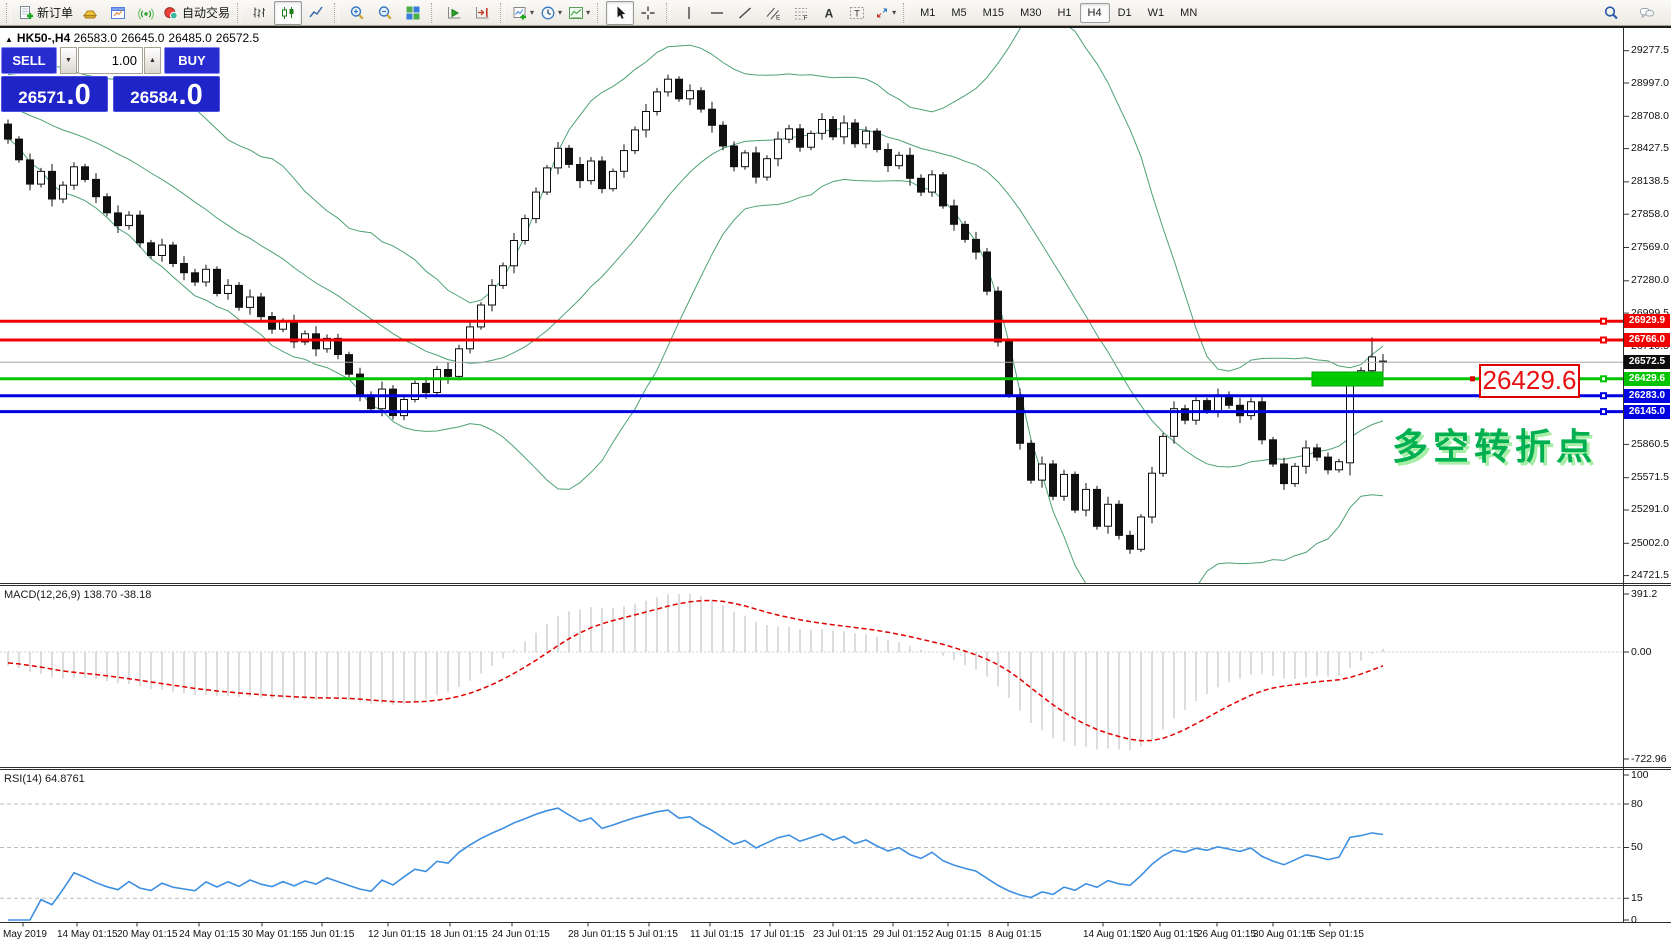 Image resolution: width=1671 pixels, height=949 pixels. Describe the element at coordinates (928, 12) in the screenshot. I see `timeframe-m1: M1` at that location.